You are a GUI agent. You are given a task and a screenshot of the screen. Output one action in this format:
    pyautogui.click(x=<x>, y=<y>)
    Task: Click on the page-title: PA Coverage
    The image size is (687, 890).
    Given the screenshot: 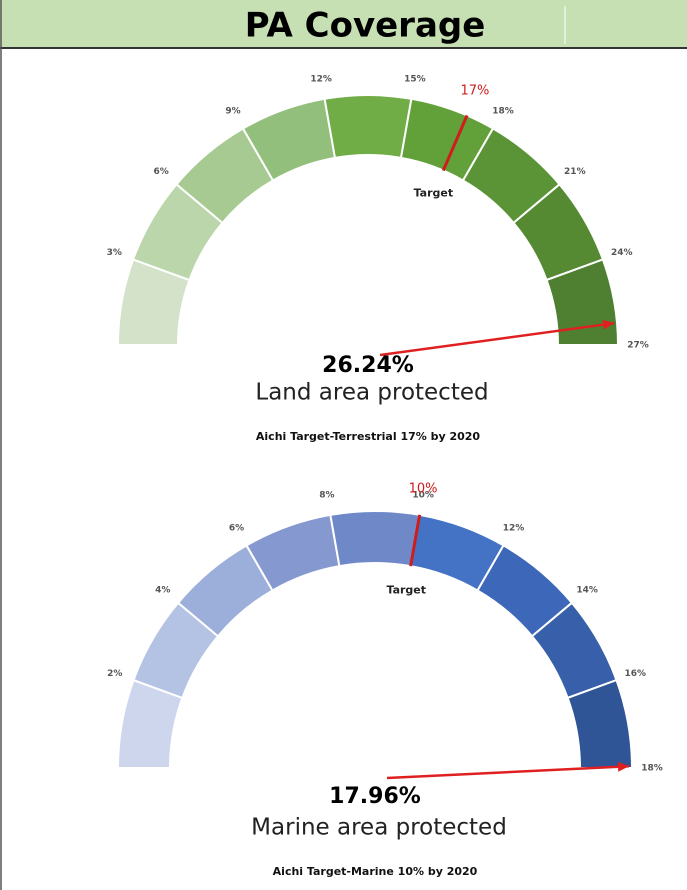 What is the action you would take?
    pyautogui.click(x=365, y=26)
    